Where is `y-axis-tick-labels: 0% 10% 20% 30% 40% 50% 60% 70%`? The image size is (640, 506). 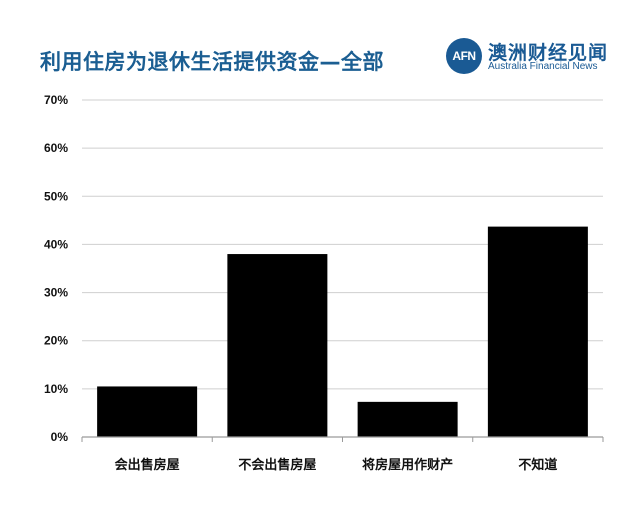
y-axis-tick-labels: 0% 10% 20% 30% 40% 50% 60% 70% is located at coordinates (56, 268).